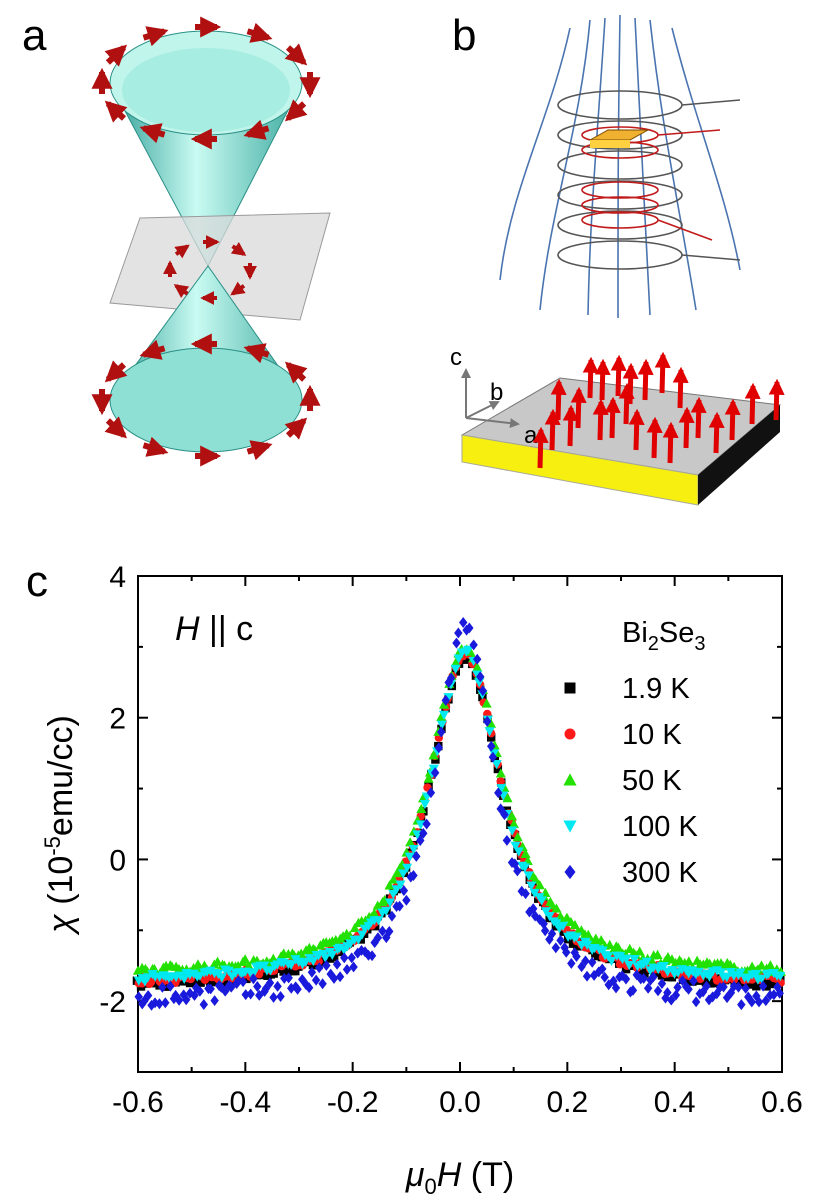 The image size is (813, 1198). What do you see at coordinates (117, 577) in the screenshot?
I see `y-tick-label: 4` at bounding box center [117, 577].